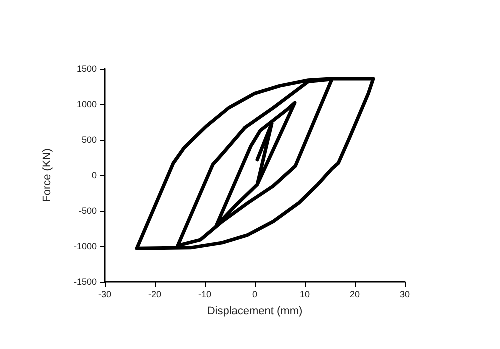 This screenshot has width=500, height=349. Describe the element at coordinates (85, 247) in the screenshot. I see `y-tick-label: -1000` at that location.